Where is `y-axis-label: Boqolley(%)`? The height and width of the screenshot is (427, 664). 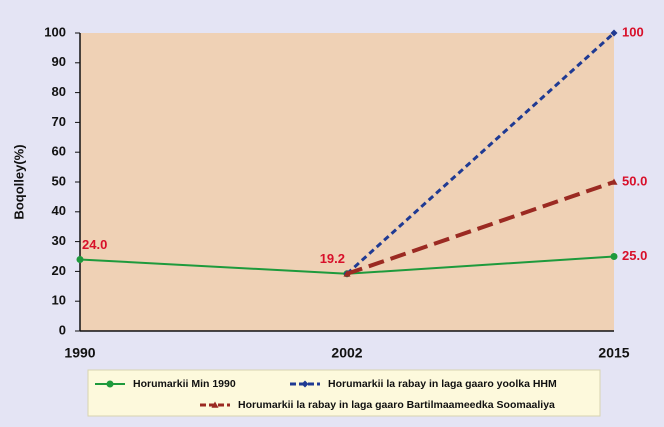 y-axis-label: Boqolley(%) is located at coordinates (18, 181).